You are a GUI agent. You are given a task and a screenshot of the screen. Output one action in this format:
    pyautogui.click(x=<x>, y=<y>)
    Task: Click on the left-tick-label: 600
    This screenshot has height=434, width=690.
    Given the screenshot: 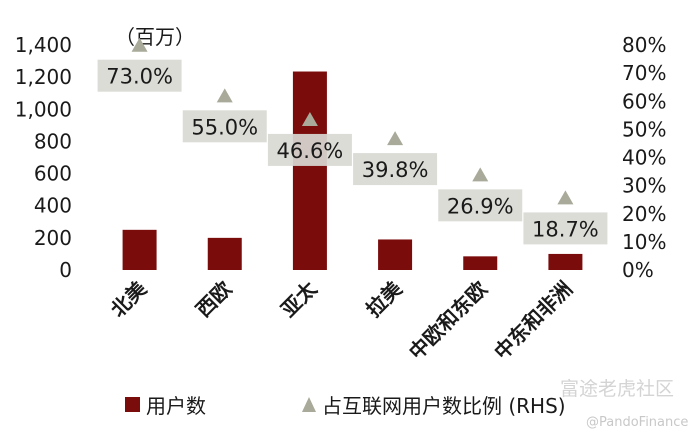 What is the action you would take?
    pyautogui.click(x=53, y=174)
    